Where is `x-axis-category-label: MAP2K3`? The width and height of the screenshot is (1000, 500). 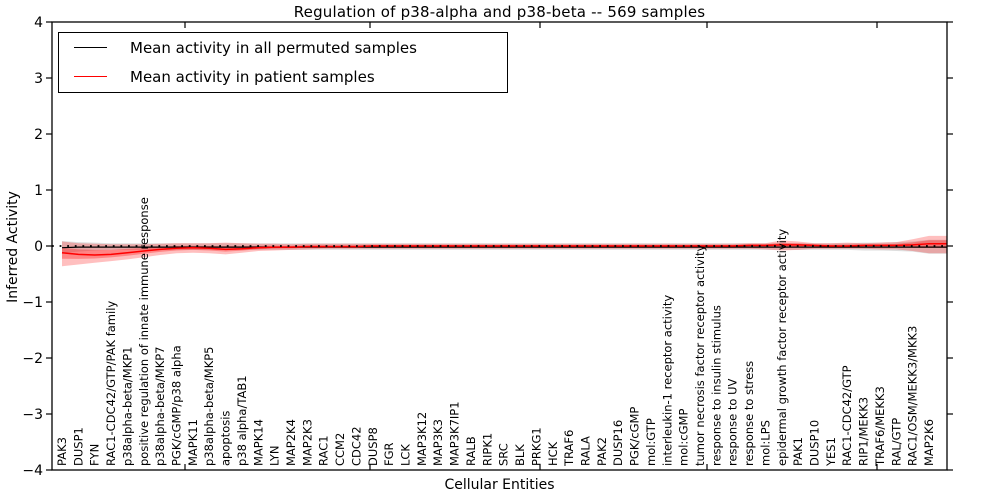 x-axis-category-label: MAP2K3 is located at coordinates (307, 442).